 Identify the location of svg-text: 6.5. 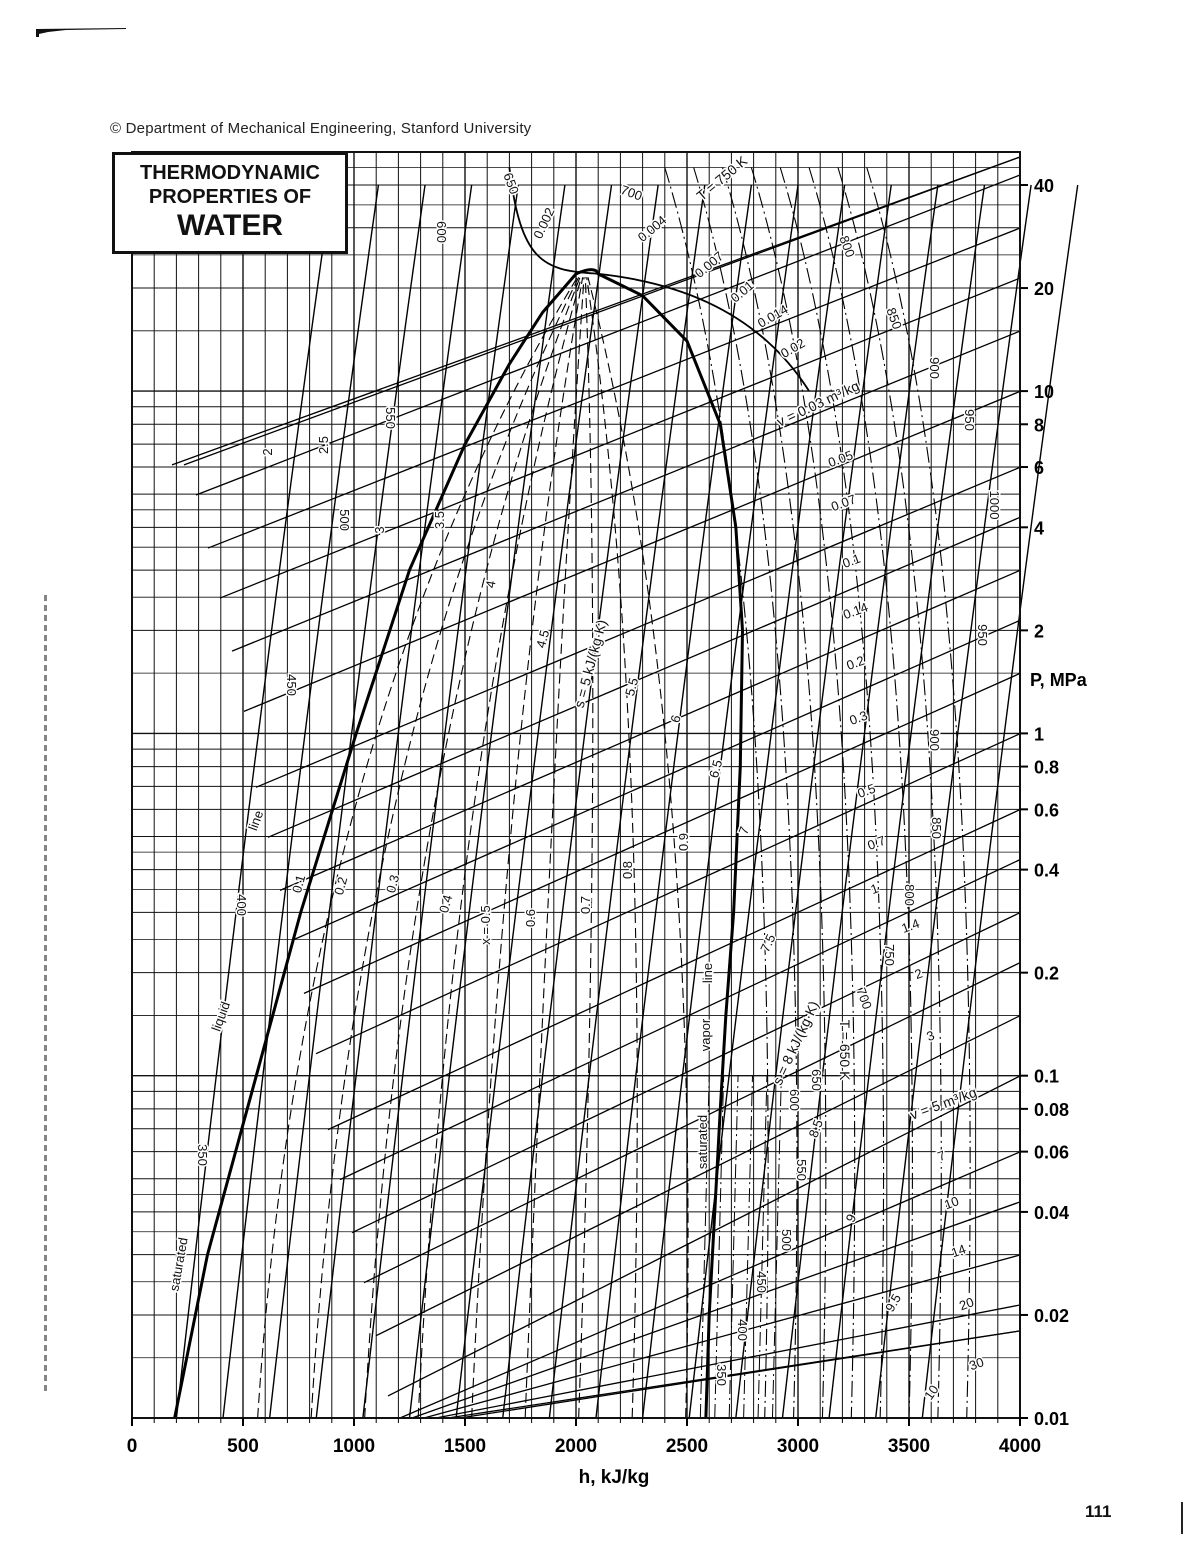
(715, 768).